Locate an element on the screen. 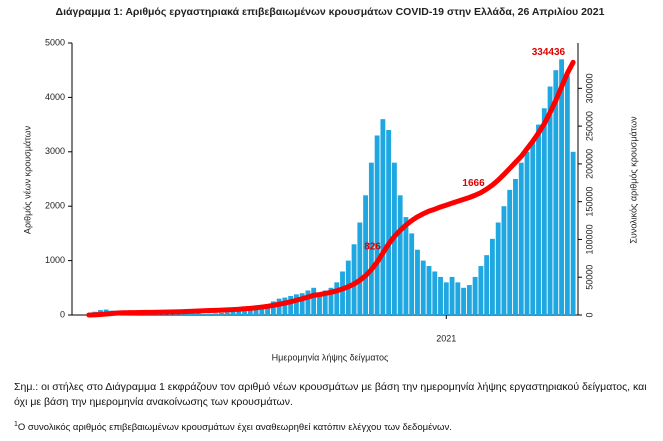 This screenshot has width=663, height=441. annotation: 826 is located at coordinates (372, 247).